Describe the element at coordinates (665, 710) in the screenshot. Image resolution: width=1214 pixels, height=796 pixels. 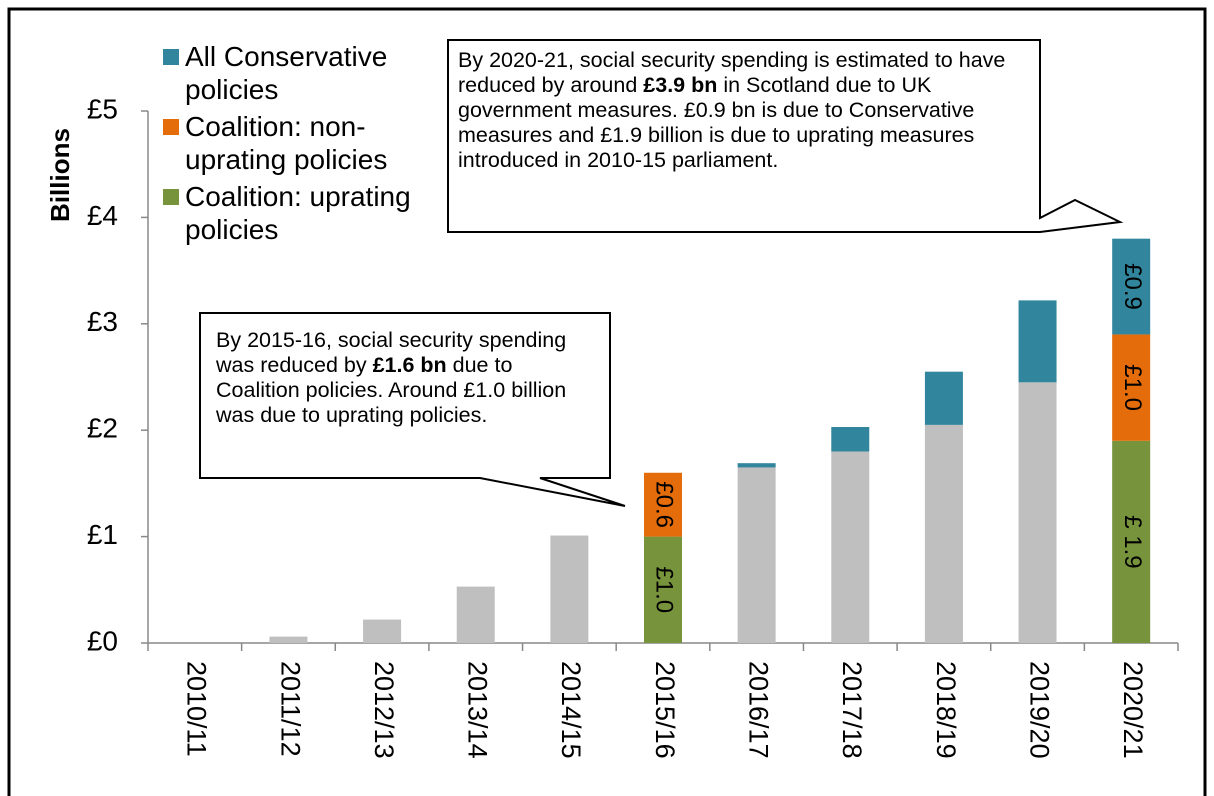
I see `x-tick-label: 2015/16` at that location.